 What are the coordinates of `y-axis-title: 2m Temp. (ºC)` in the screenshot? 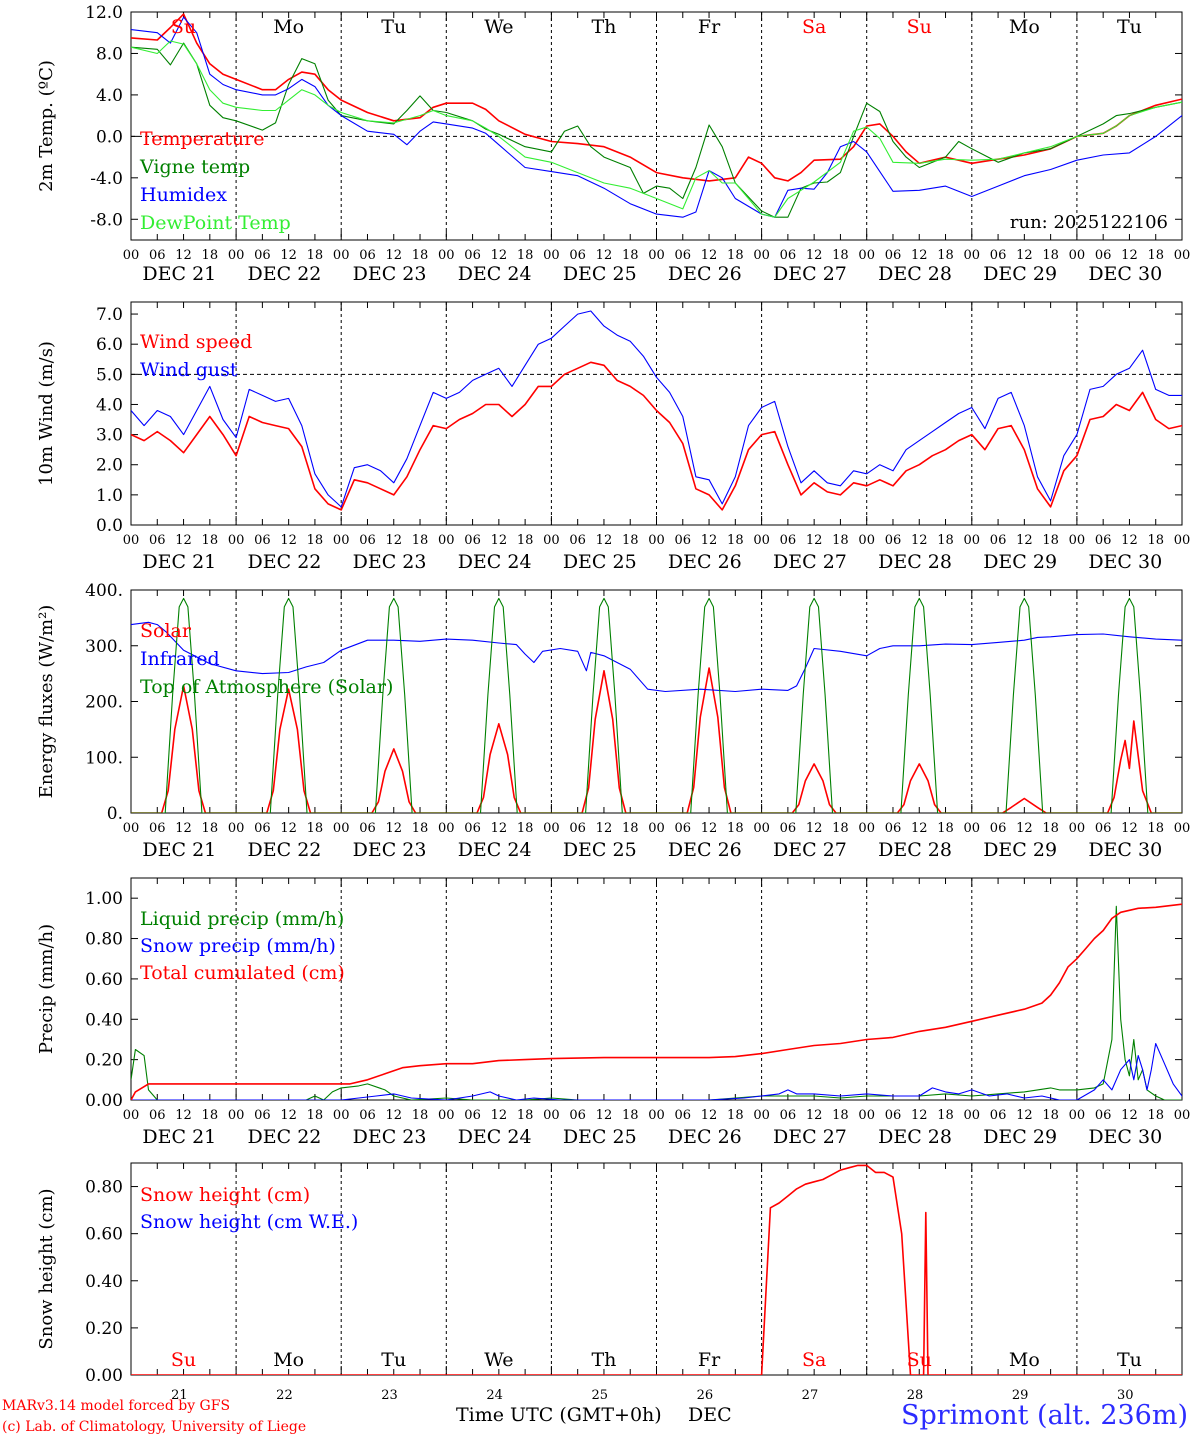 It's located at (46, 126).